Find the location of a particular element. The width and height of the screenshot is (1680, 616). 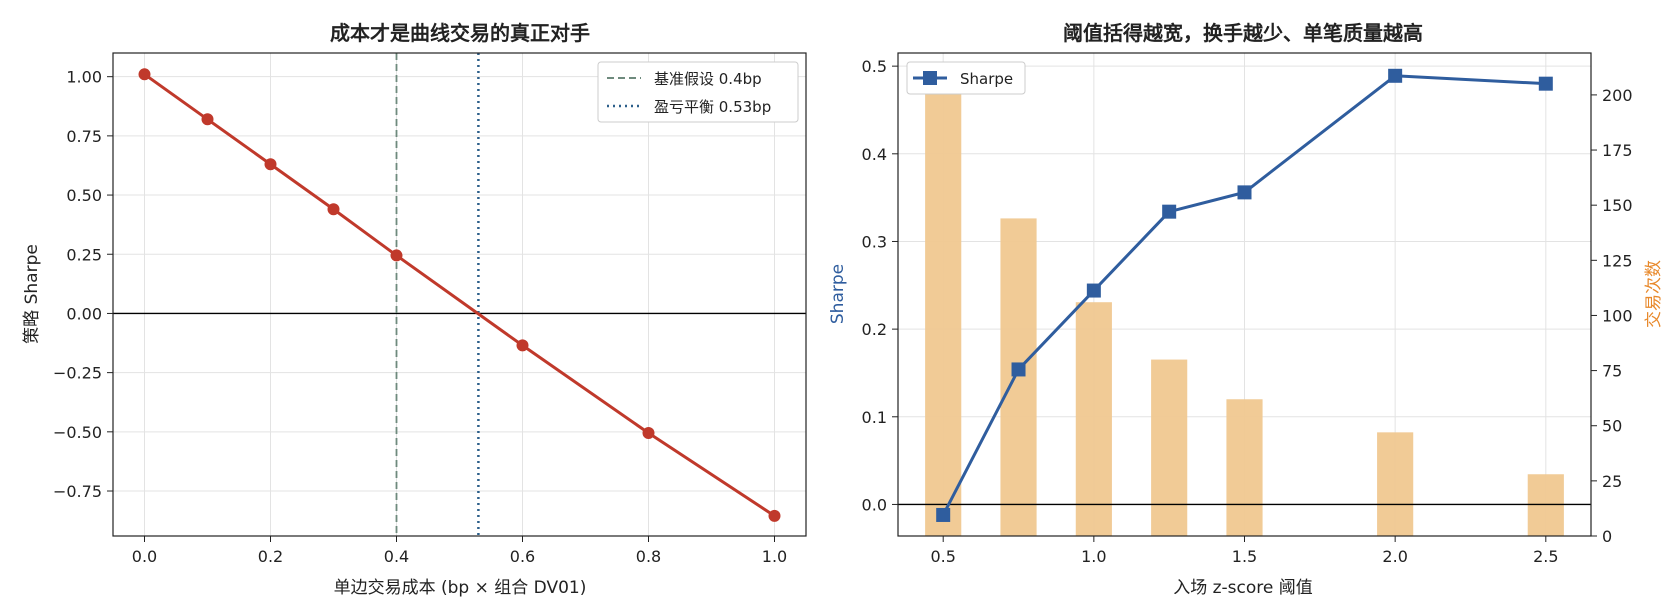

left-legend-box is located at coordinates (698, 92).